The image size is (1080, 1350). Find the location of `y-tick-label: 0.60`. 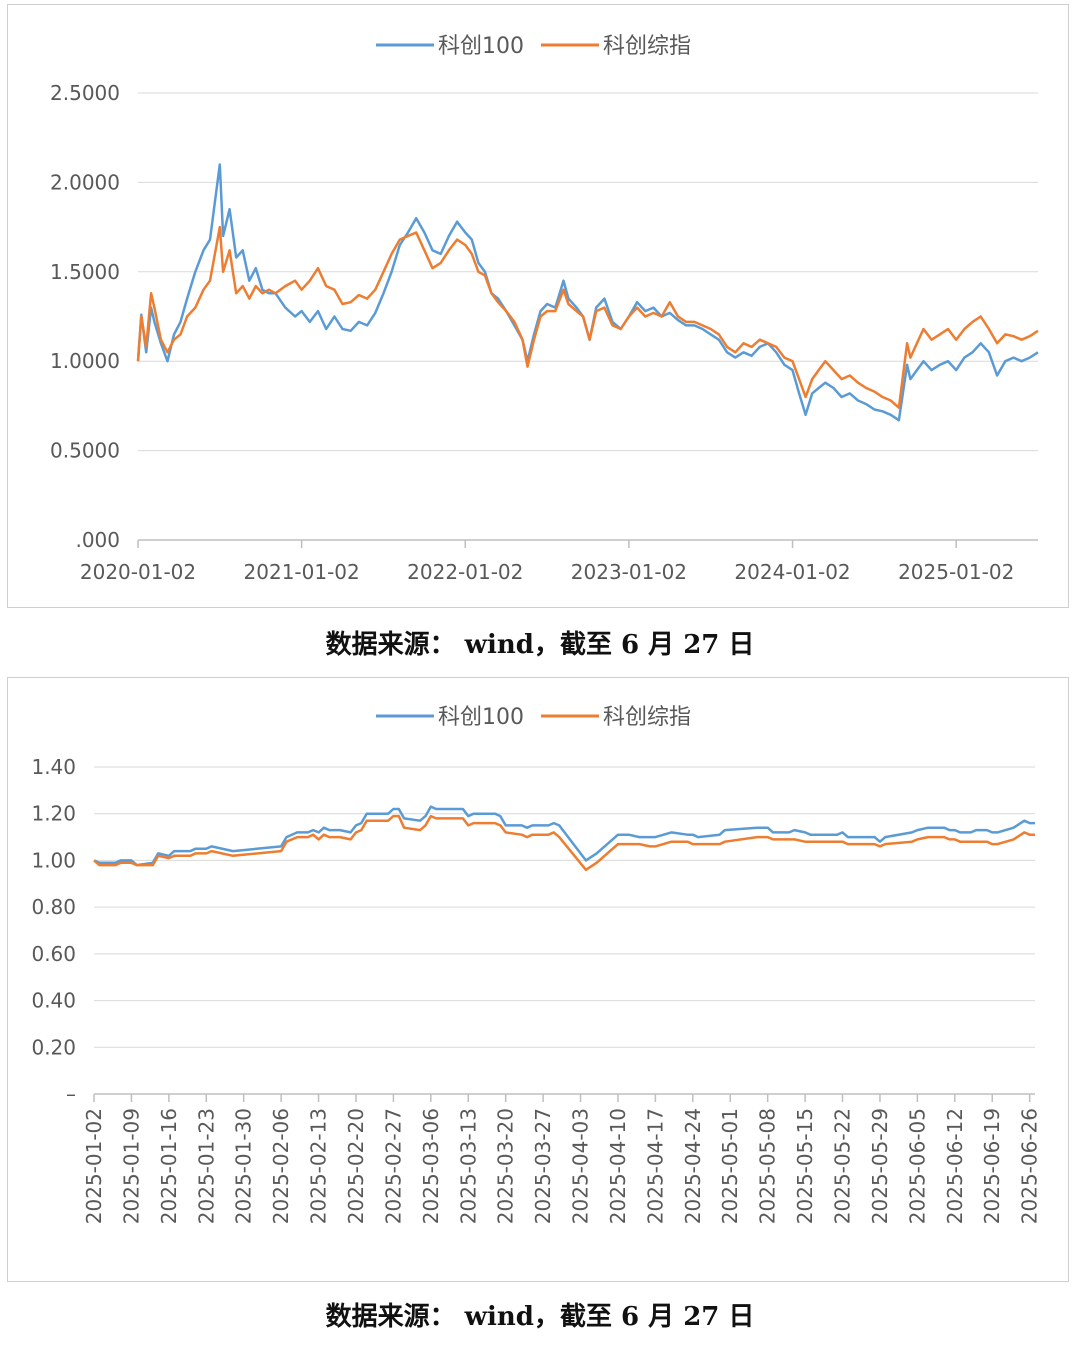

y-tick-label: 0.60 is located at coordinates (53, 954).